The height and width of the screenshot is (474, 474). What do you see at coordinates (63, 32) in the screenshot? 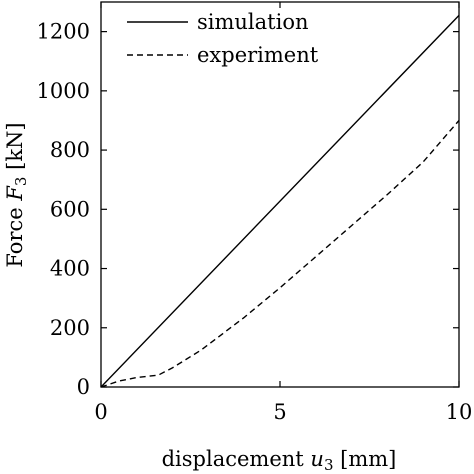
I see `y-tick-label: 1200` at bounding box center [63, 32].